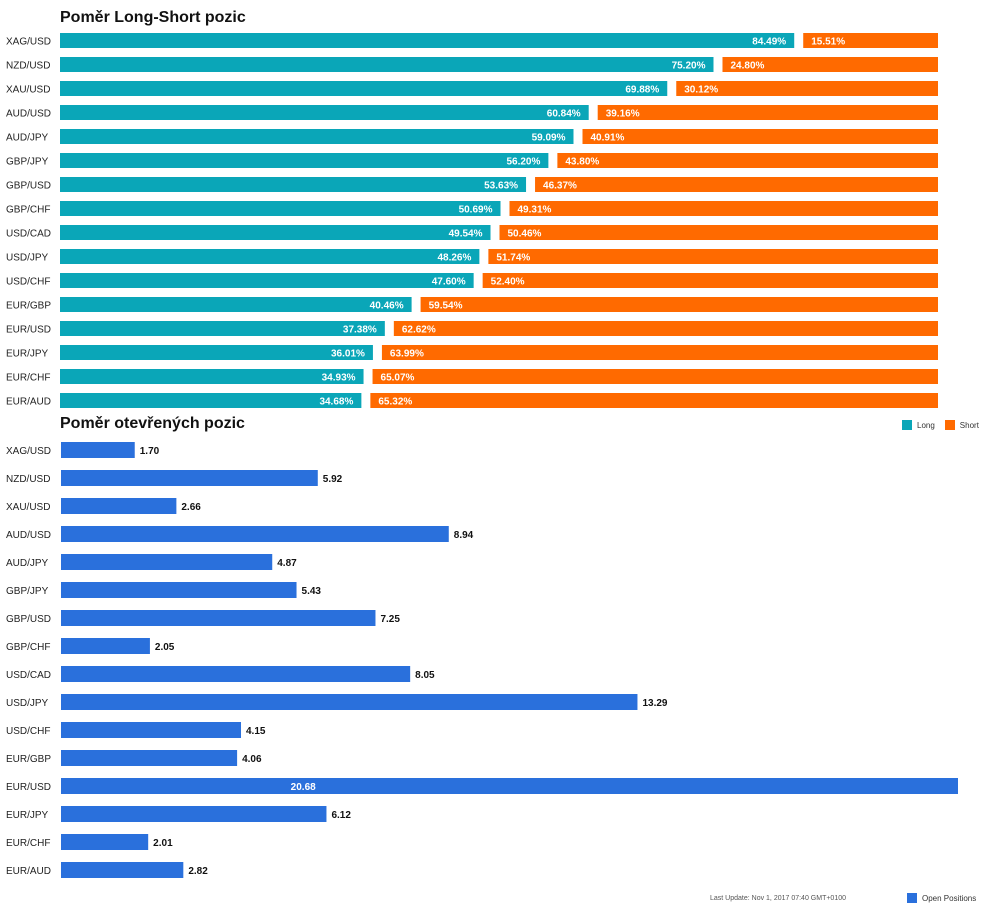 This screenshot has height=908, width=987. What do you see at coordinates (769, 42) in the screenshot?
I see `long-label-xag-usd: 84.49%` at bounding box center [769, 42].